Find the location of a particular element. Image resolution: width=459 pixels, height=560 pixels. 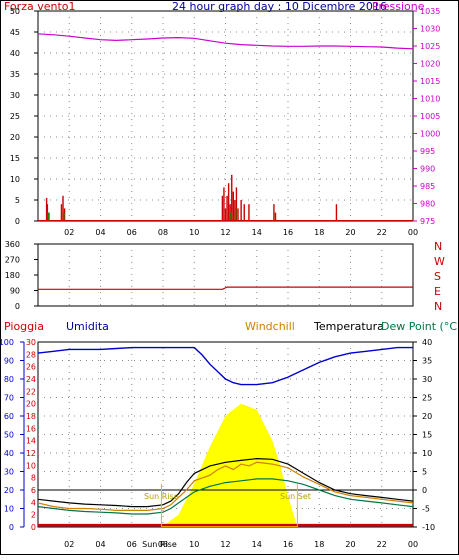

wind-x-tick-7: 16 is located at coordinates (288, 232).